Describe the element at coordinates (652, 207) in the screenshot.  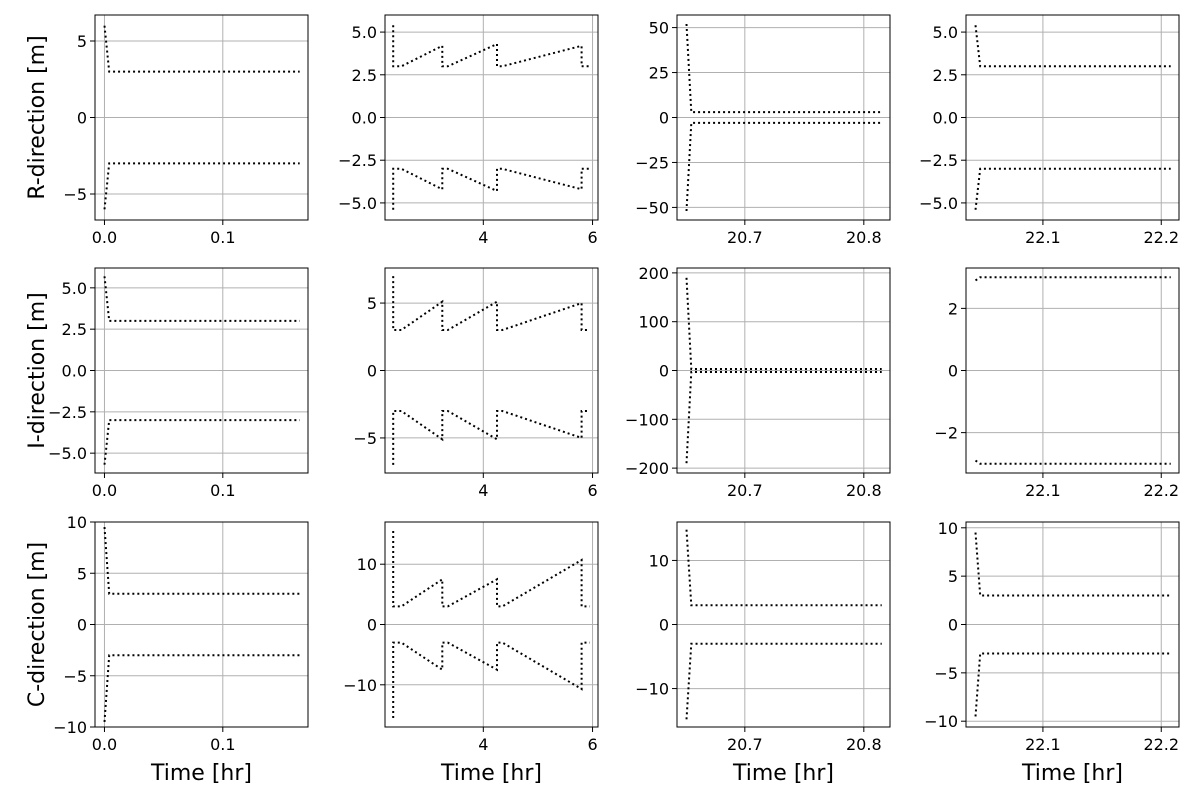
I see `y-tick-label: −50` at that location.